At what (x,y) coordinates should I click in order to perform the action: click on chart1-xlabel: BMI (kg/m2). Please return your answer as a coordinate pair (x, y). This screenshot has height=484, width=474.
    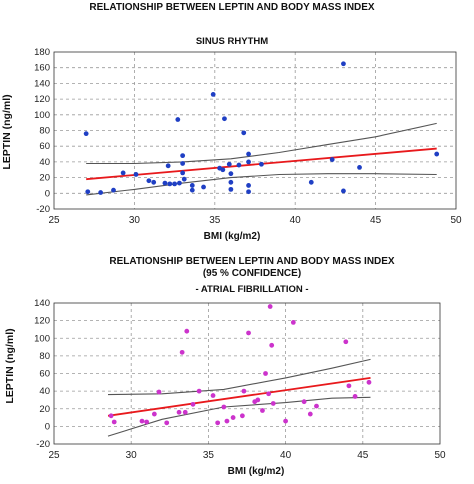
    Looking at the image, I should click on (232, 236).